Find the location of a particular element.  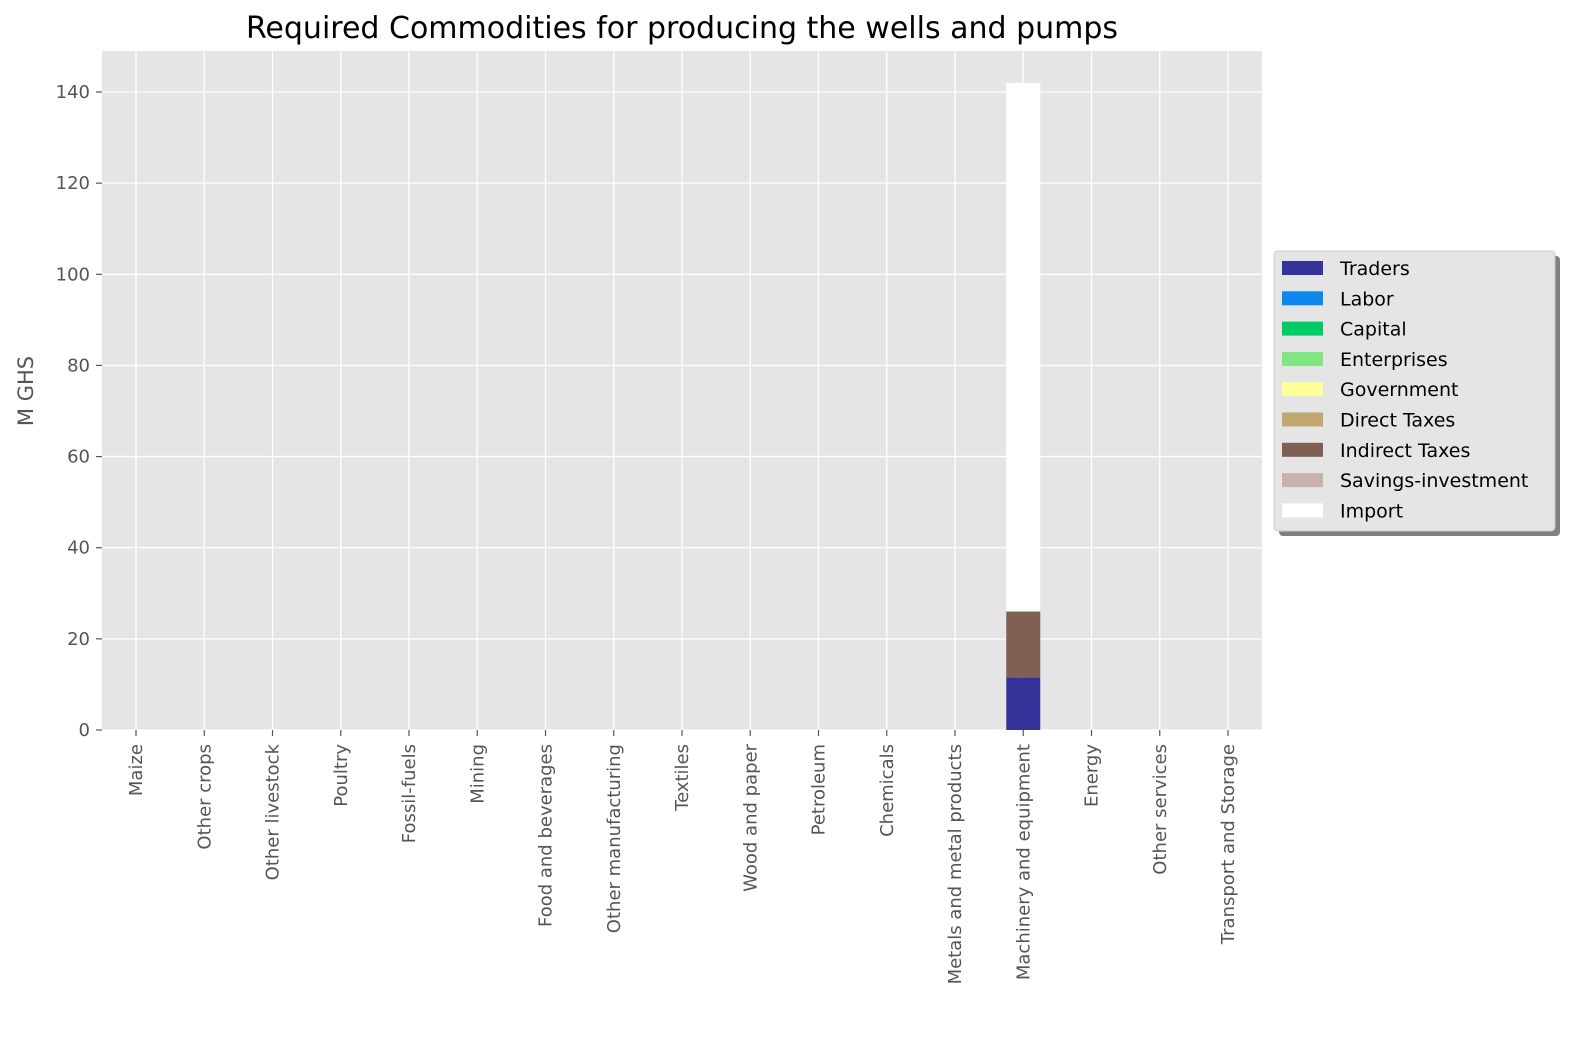

y-tick-label: 140 is located at coordinates (73, 92).